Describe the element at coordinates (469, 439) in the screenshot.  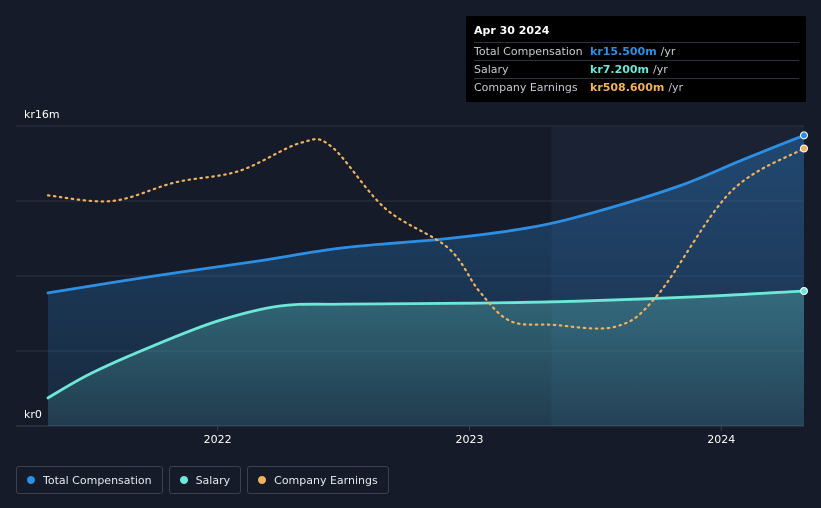
I see `x-tick-label: 2023` at that location.